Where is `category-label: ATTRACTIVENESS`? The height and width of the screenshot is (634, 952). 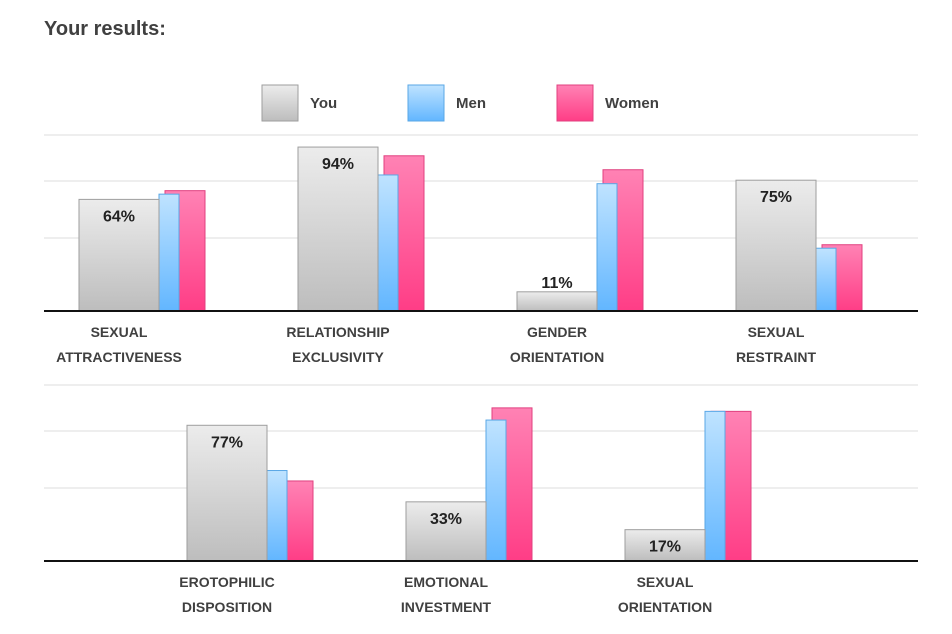 category-label: ATTRACTIVENESS is located at coordinates (119, 357).